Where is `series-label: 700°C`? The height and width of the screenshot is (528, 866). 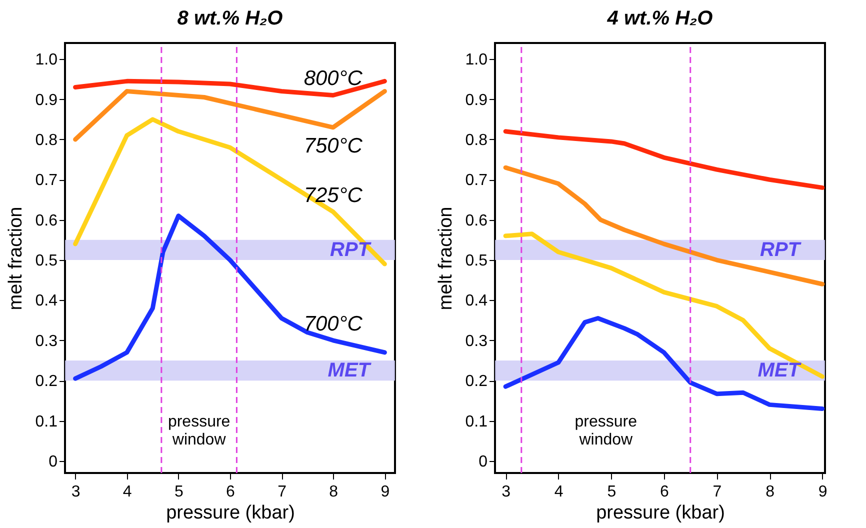
series-label: 700°C is located at coordinates (334, 324).